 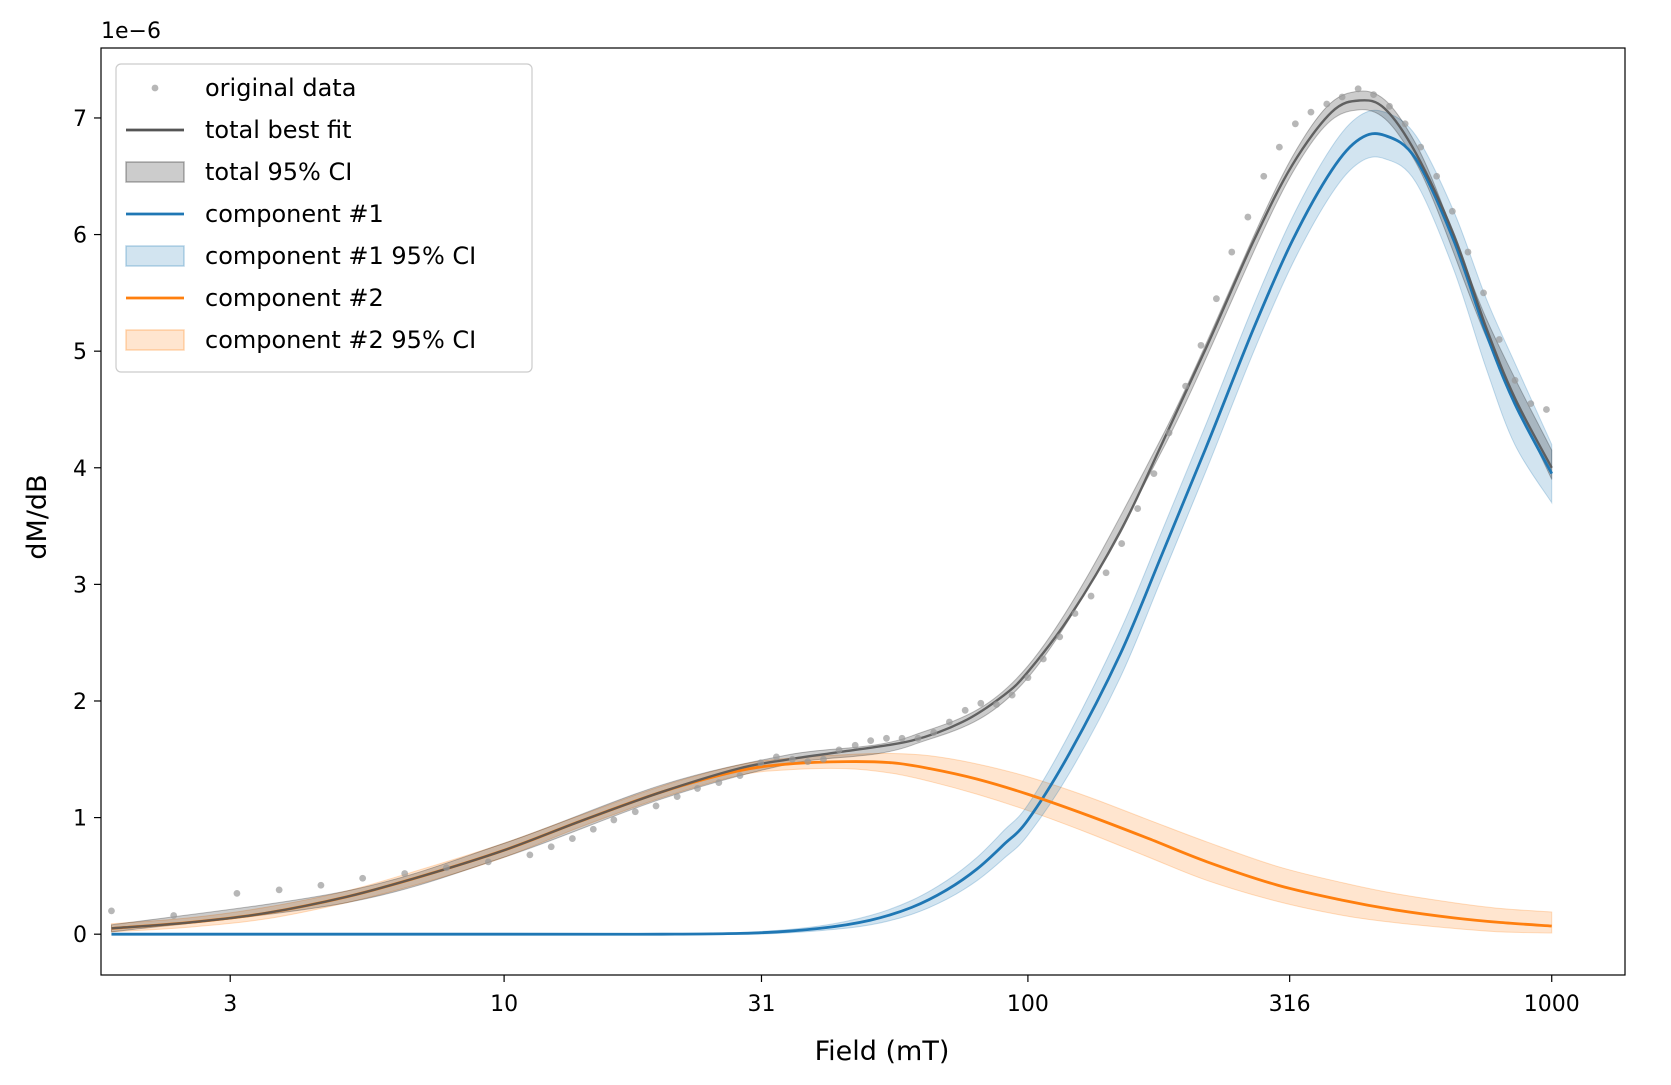 What do you see at coordinates (80, 585) in the screenshot?
I see `y-tick-label: 3` at bounding box center [80, 585].